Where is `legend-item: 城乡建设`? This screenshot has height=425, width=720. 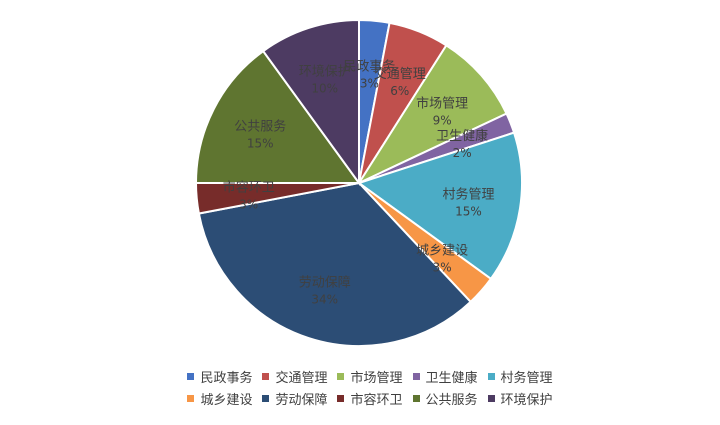 legend-item: 城乡建设 is located at coordinates (219, 398).